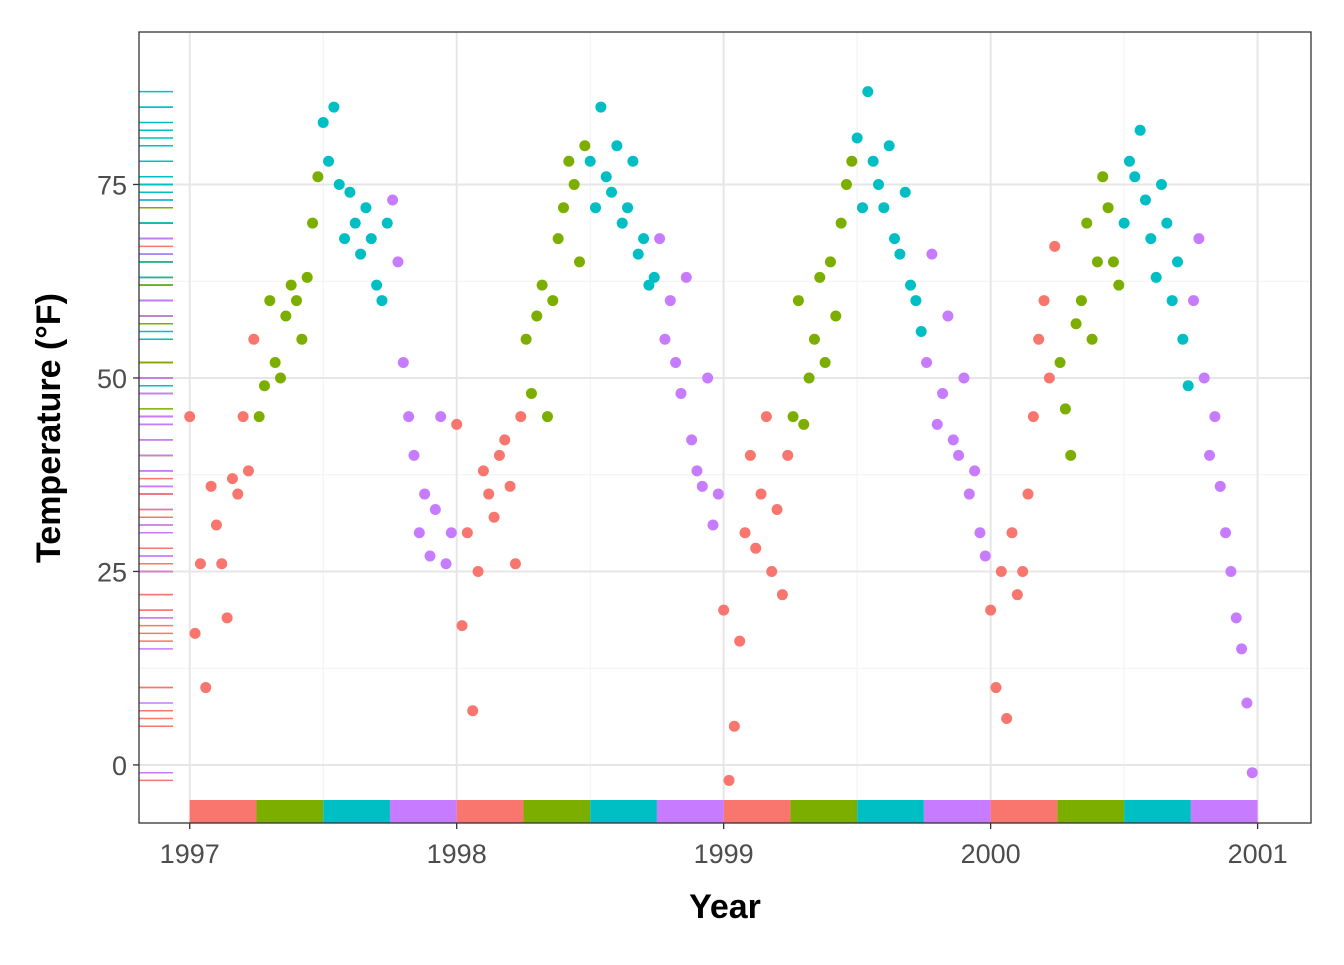 This screenshot has width=1344, height=965. What do you see at coordinates (118, 475) in the screenshot?
I see `y-axis: 0 25 50 75` at bounding box center [118, 475].